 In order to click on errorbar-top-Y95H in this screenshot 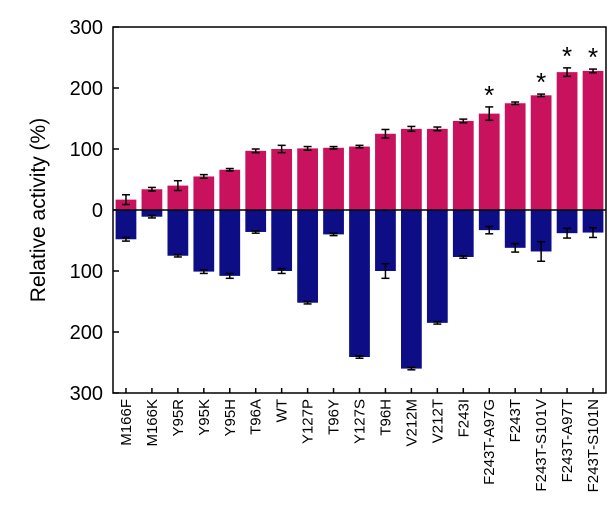, I will do `click(229, 169)`.